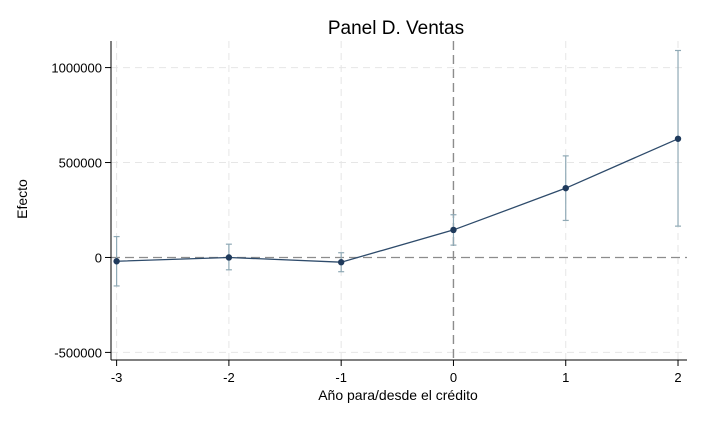  What do you see at coordinates (229, 377) in the screenshot?
I see `x-tick-label: -2` at bounding box center [229, 377].